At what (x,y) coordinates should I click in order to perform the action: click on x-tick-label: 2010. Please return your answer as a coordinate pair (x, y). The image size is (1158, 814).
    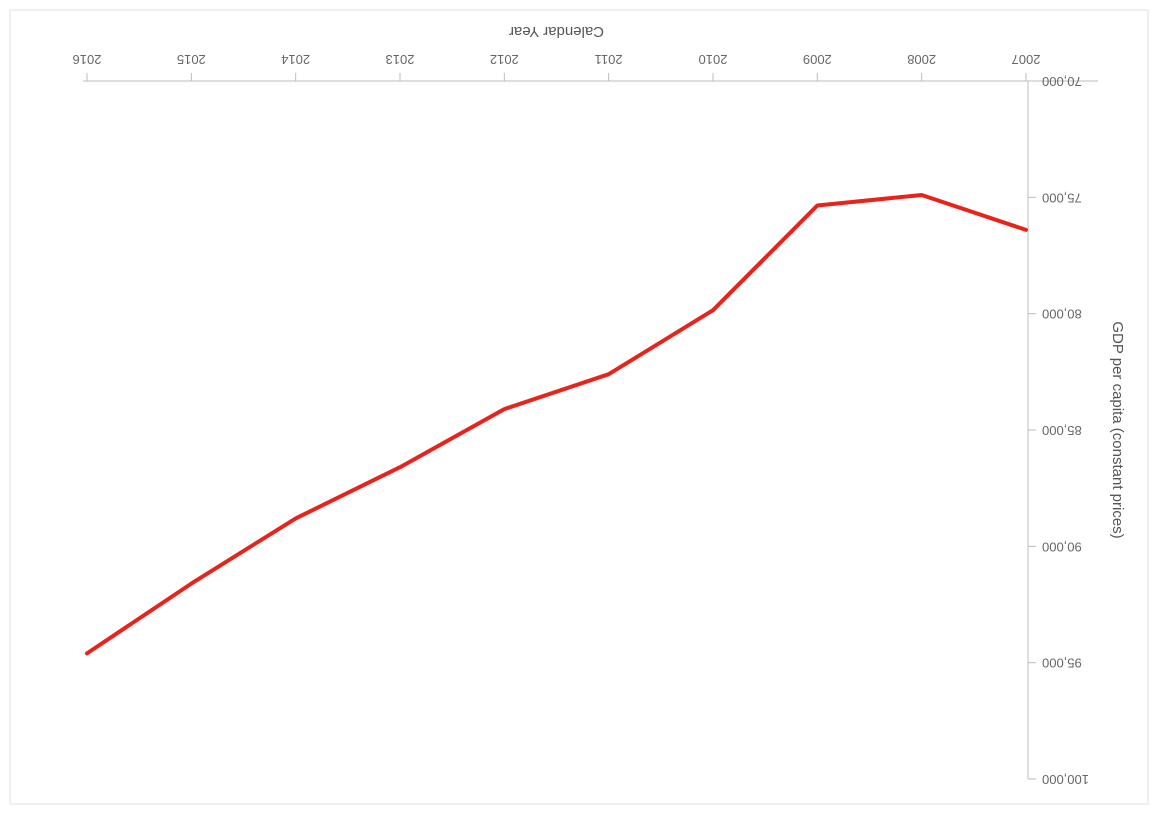
    Looking at the image, I should click on (713, 59).